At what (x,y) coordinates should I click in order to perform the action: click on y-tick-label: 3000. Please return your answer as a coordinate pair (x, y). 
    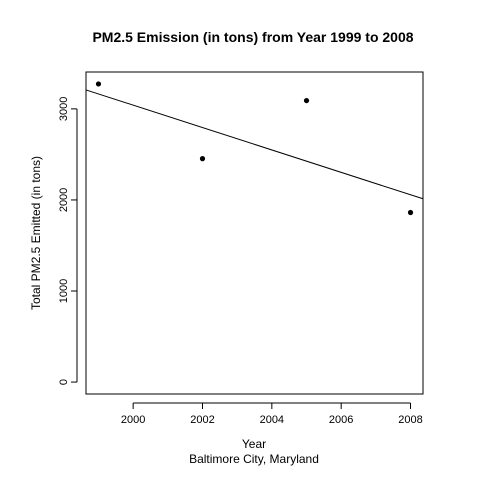
    Looking at the image, I should click on (64, 109).